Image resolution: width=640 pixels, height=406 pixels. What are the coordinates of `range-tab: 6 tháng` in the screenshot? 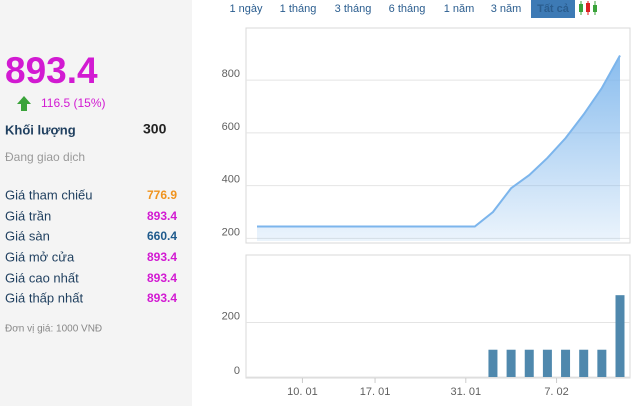 It's located at (407, 9).